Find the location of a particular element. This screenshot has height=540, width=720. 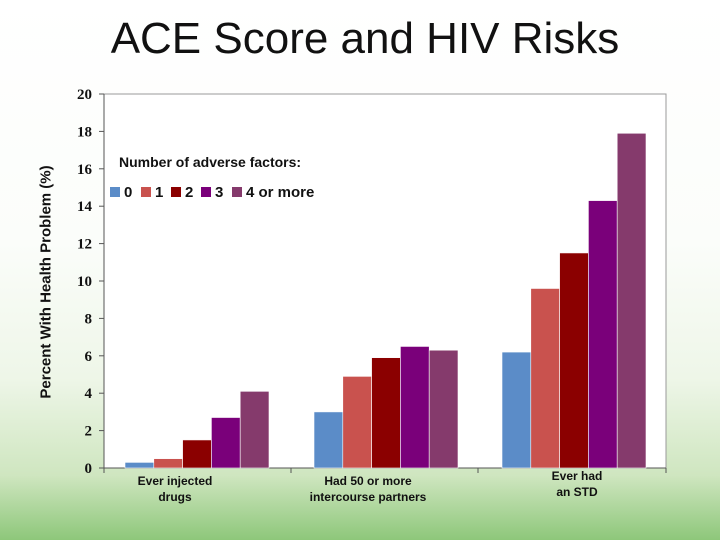

y-tick-label: 16 is located at coordinates (85, 170).